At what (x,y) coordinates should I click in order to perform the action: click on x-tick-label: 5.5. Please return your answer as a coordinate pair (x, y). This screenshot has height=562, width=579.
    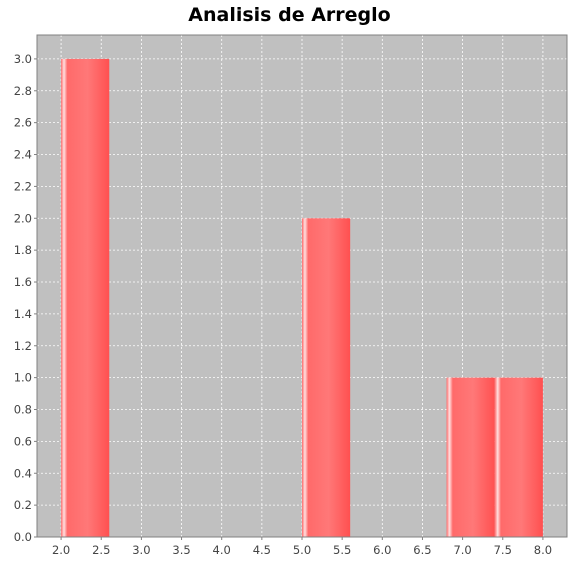
    Looking at the image, I should click on (342, 550).